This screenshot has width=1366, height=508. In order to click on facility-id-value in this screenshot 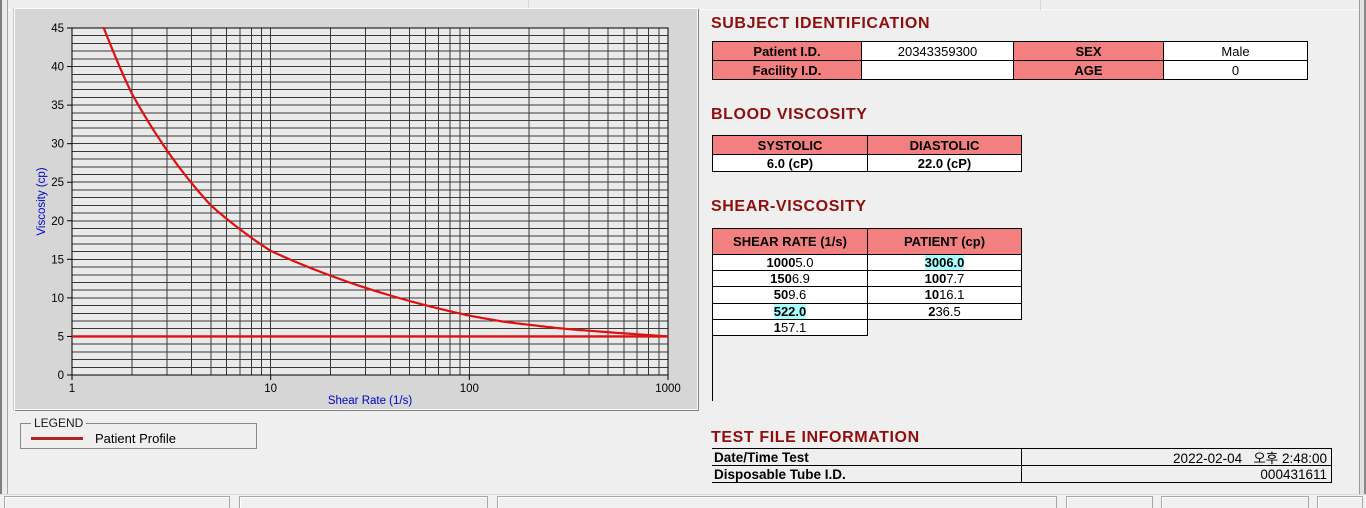, I will do `click(938, 70)`.